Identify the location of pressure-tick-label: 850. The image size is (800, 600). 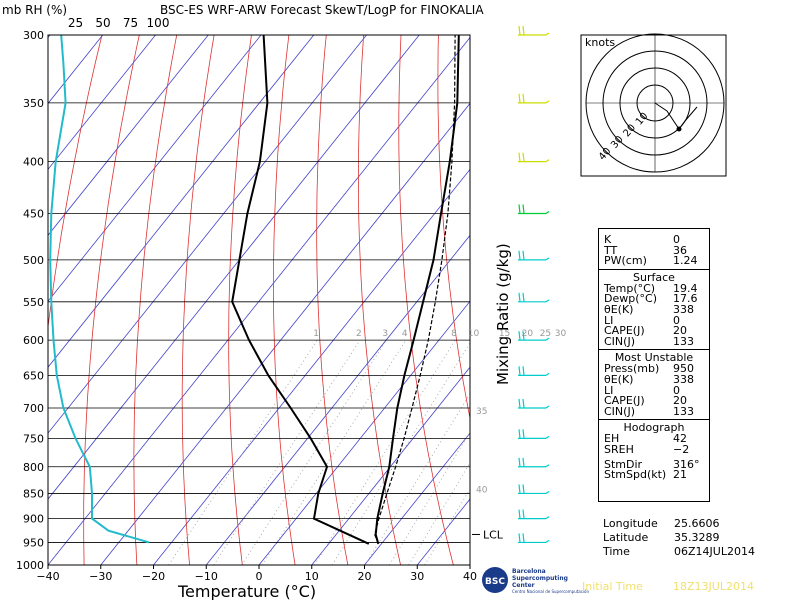
(33, 493).